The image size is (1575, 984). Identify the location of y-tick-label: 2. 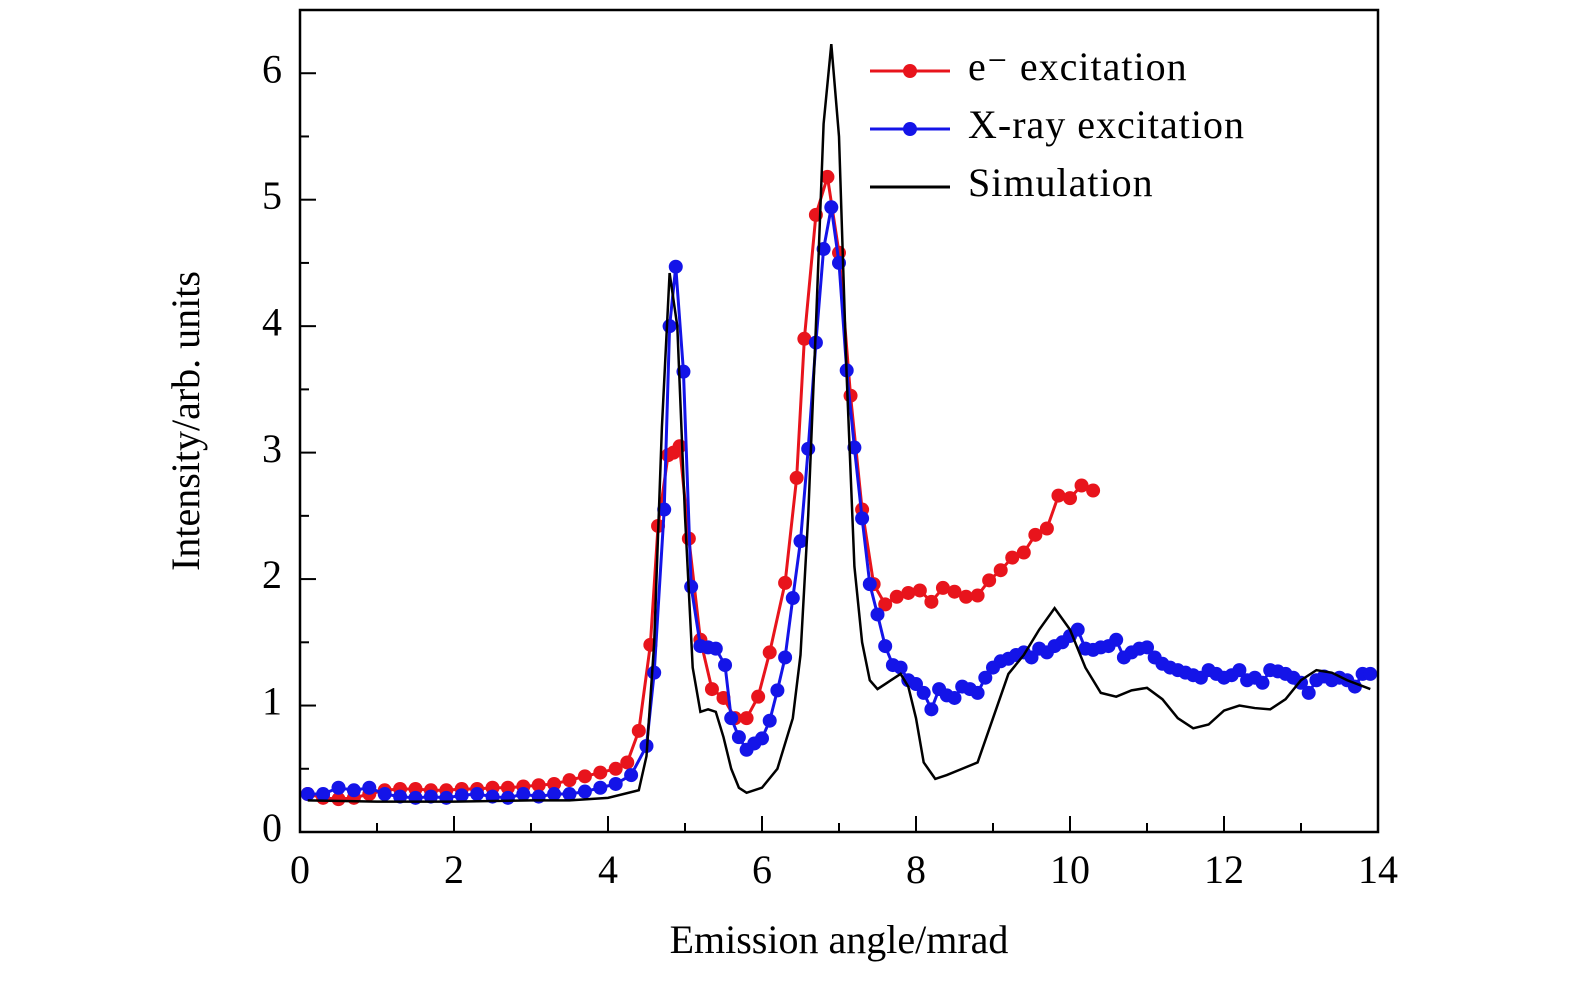
(272, 574).